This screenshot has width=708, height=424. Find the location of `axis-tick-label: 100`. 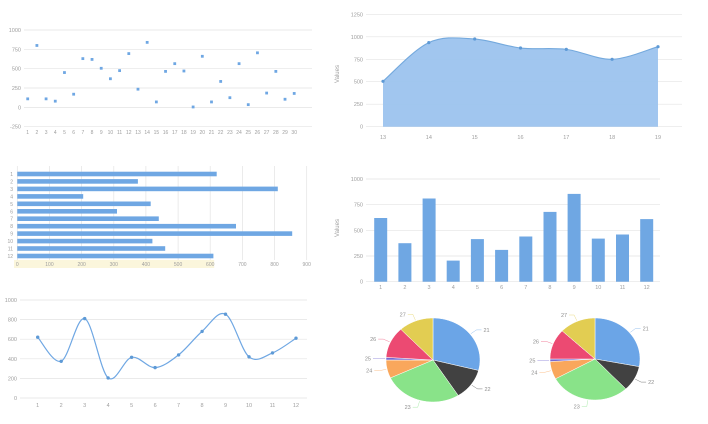

axis-tick-label: 100 is located at coordinates (49, 265).